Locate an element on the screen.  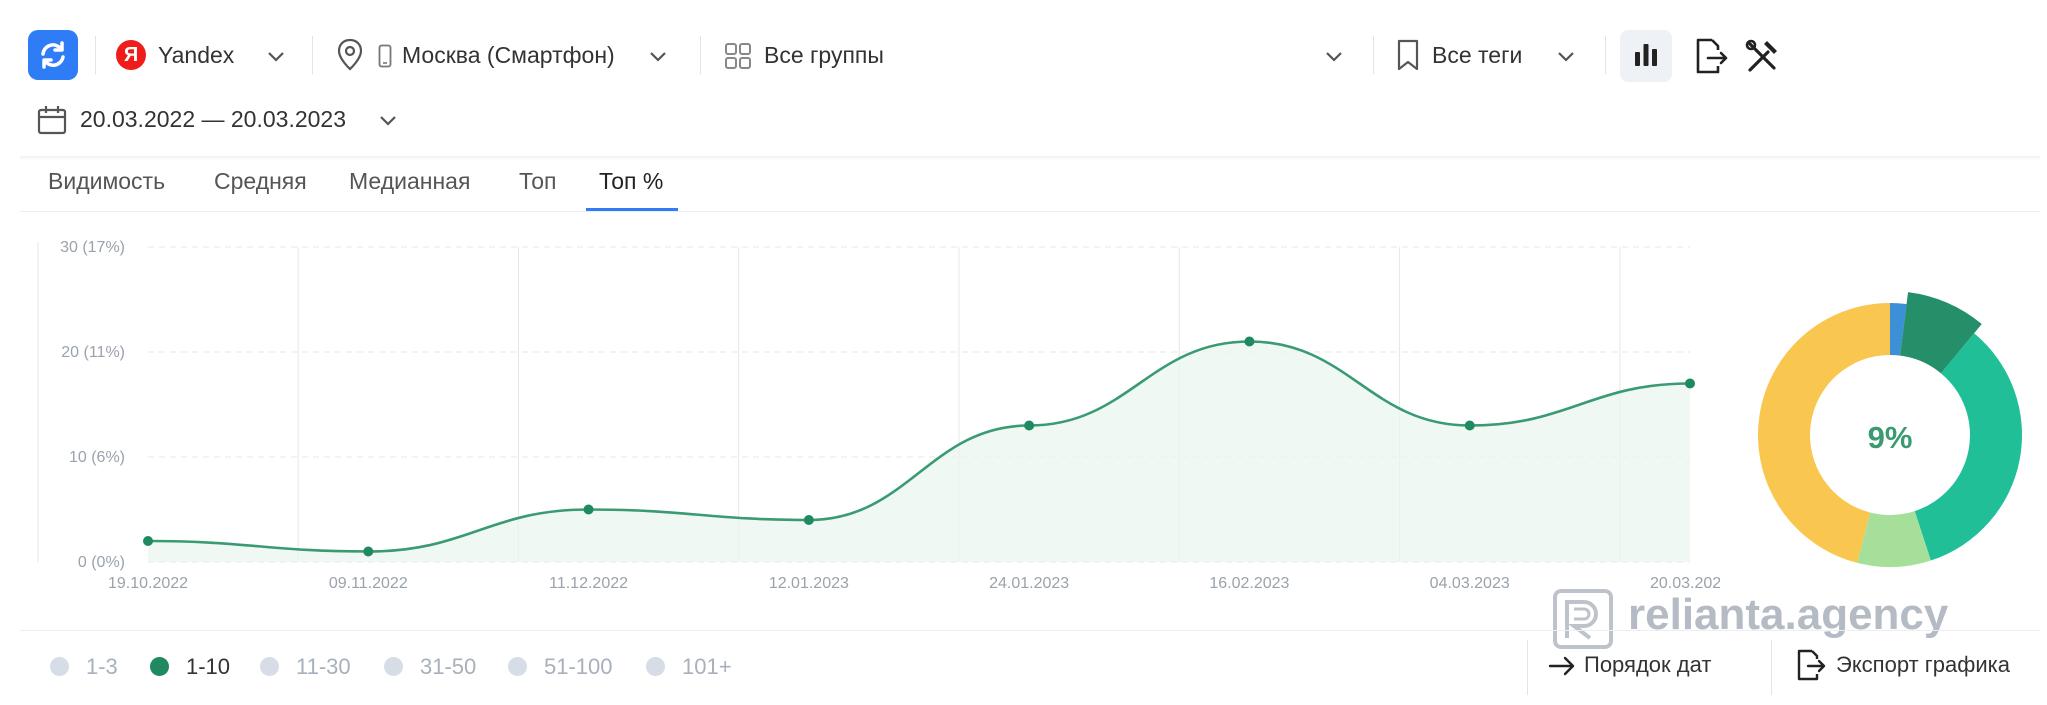
x-tick-label: 24.01.2023 is located at coordinates (1029, 583).